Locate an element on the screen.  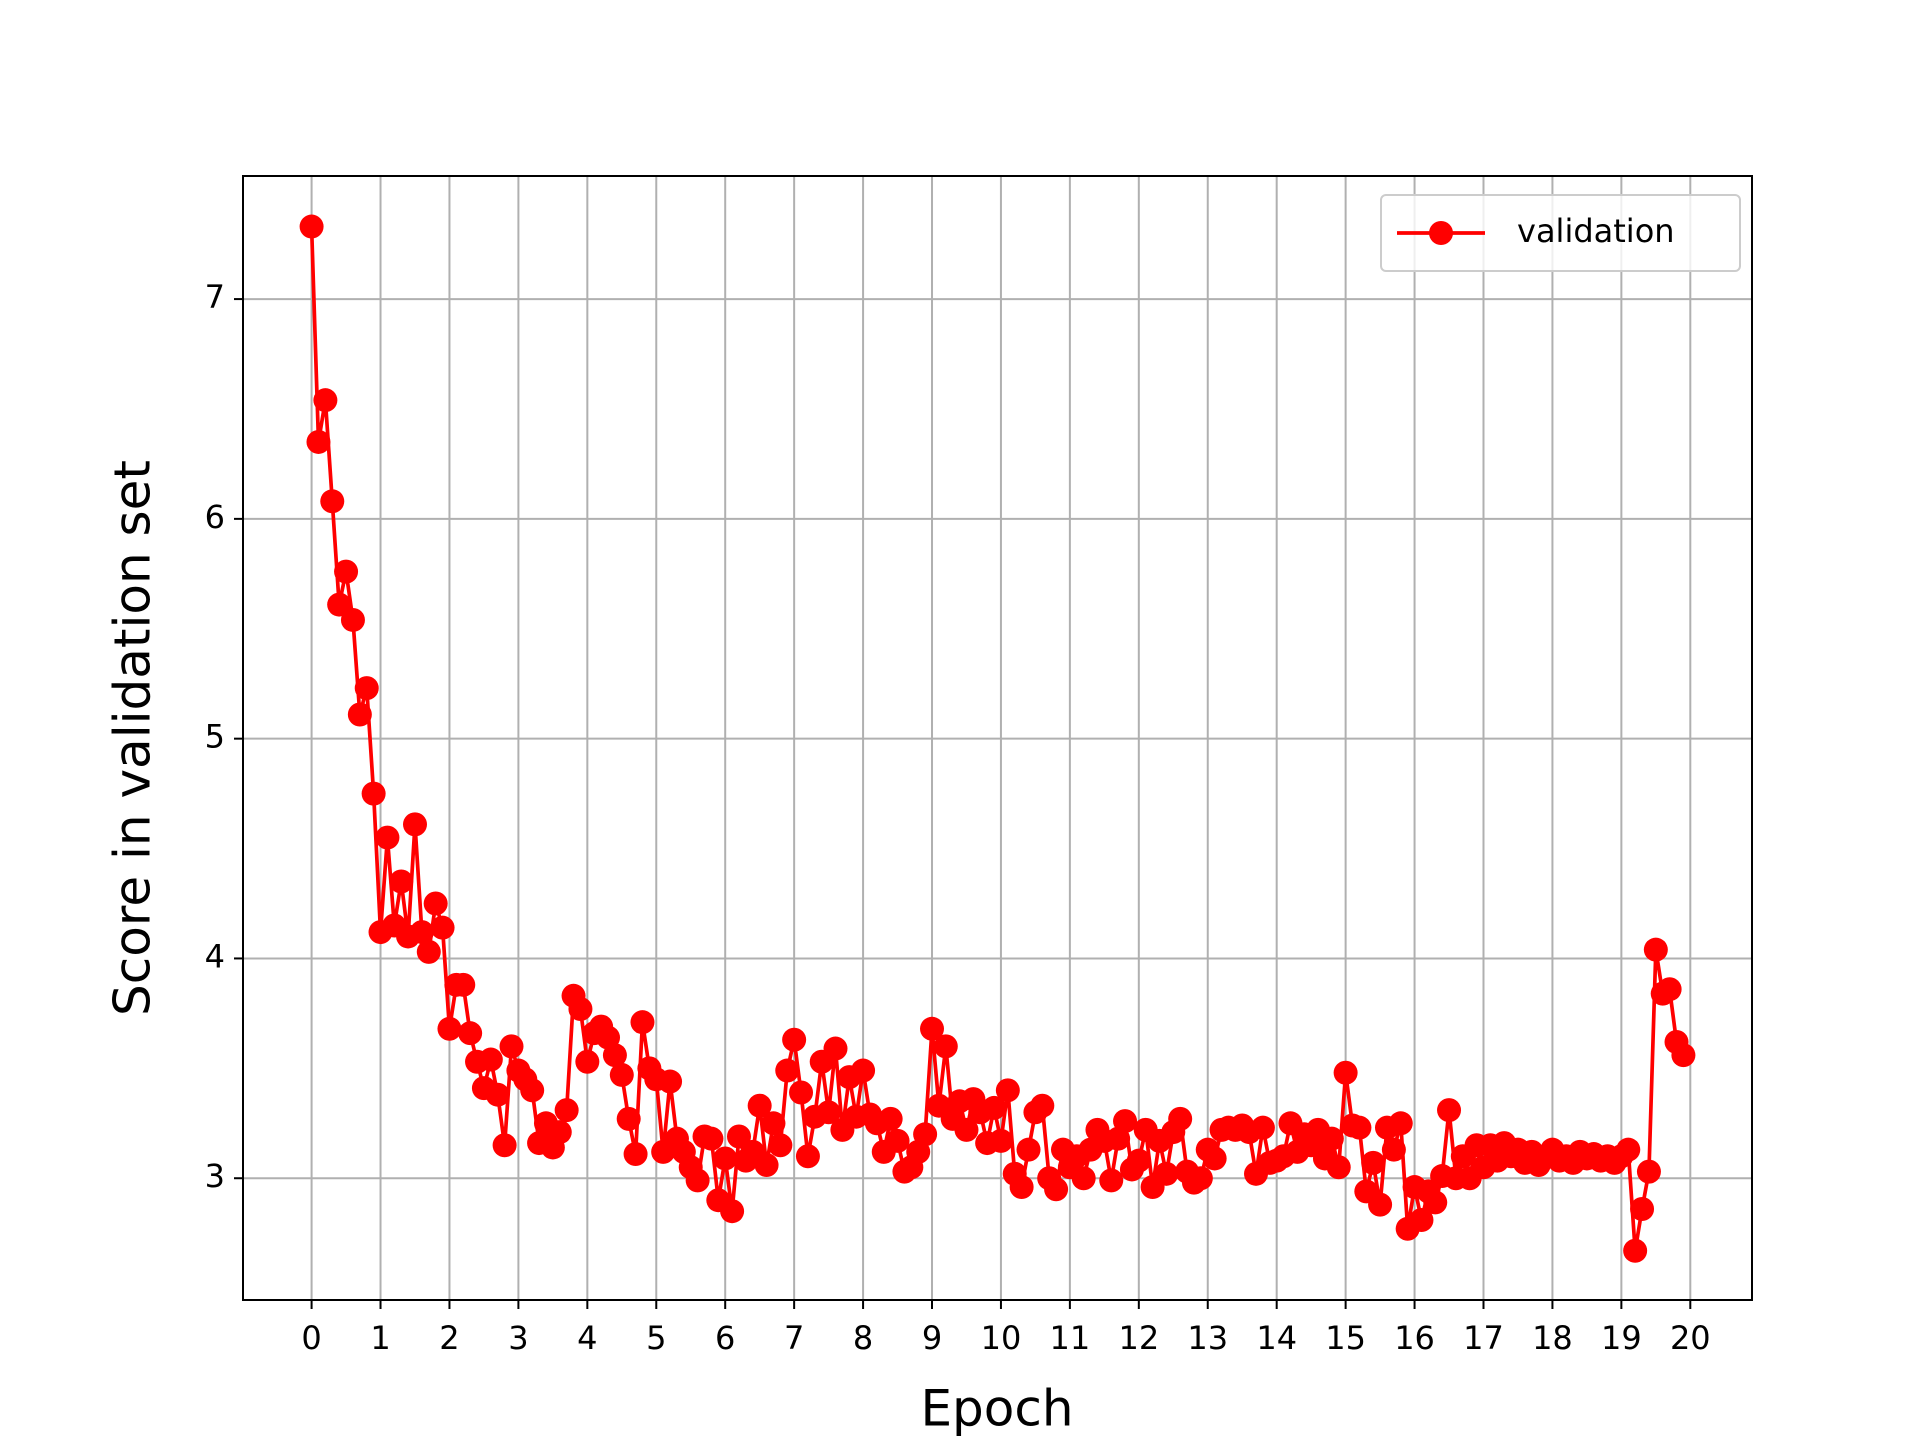
x-tick-label: 2 is located at coordinates (449, 1338).